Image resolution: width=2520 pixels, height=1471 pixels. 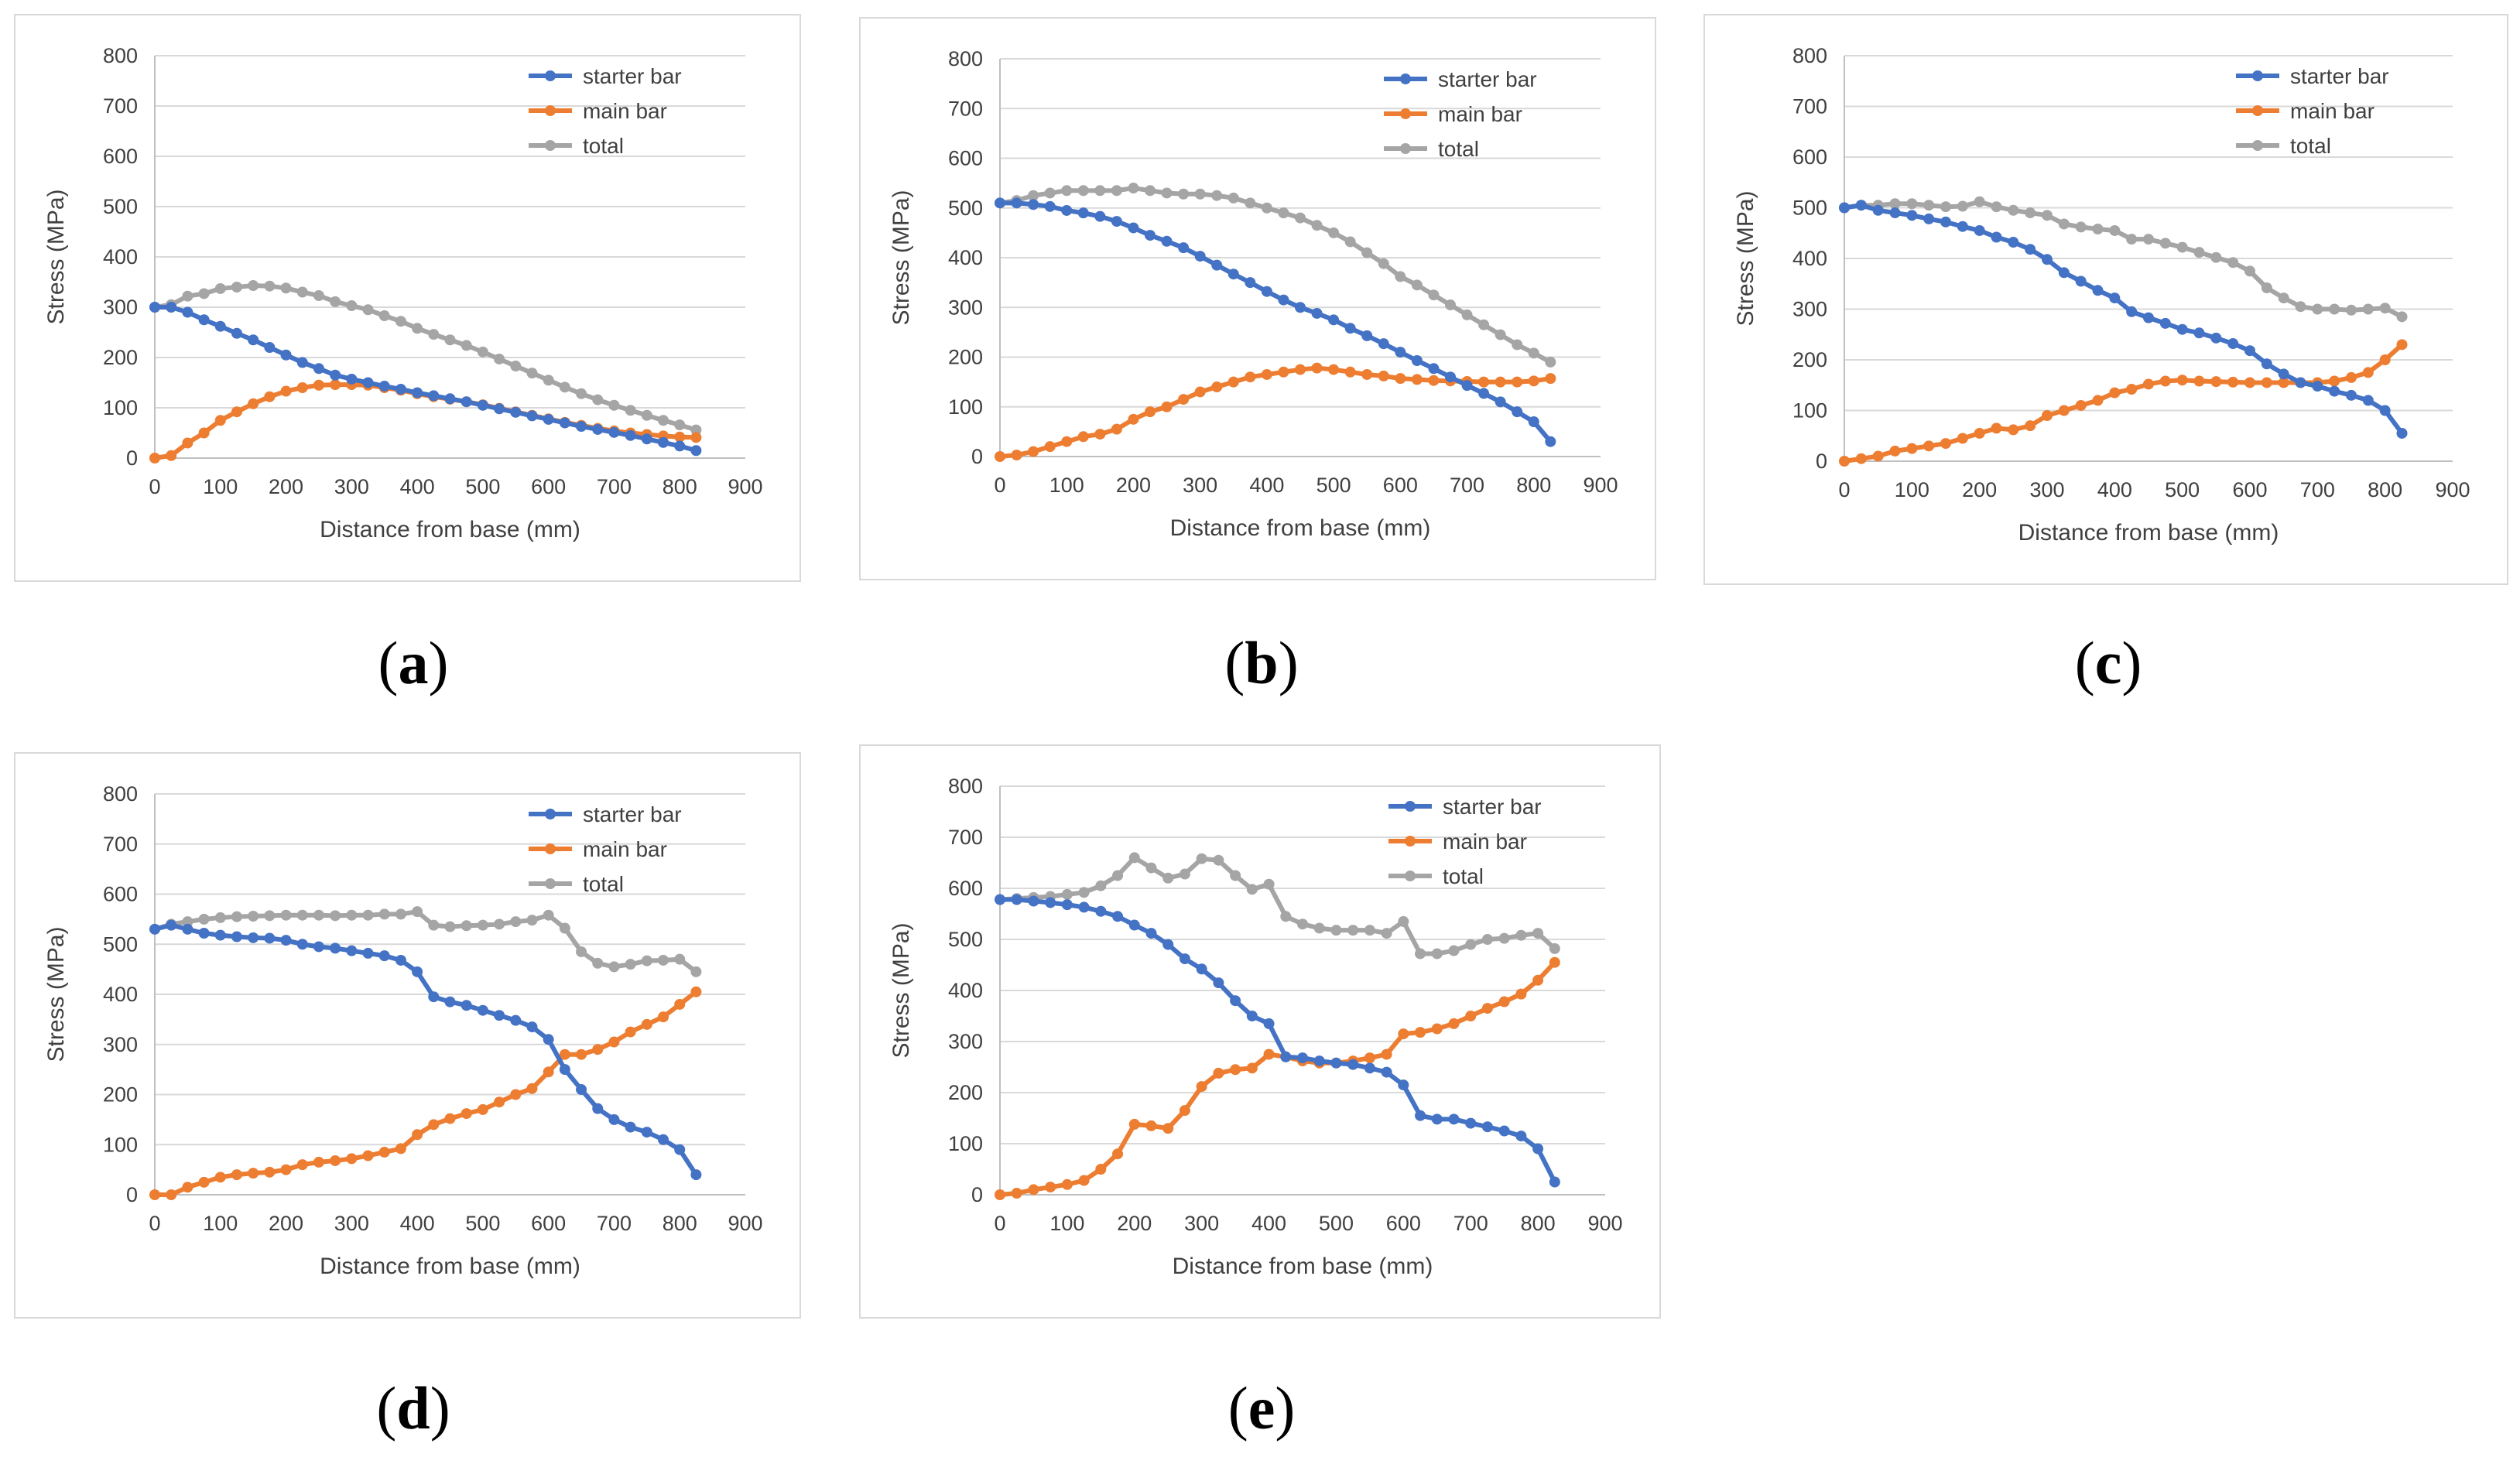 I want to click on x-tick-label: 800, so click(x=1534, y=486).